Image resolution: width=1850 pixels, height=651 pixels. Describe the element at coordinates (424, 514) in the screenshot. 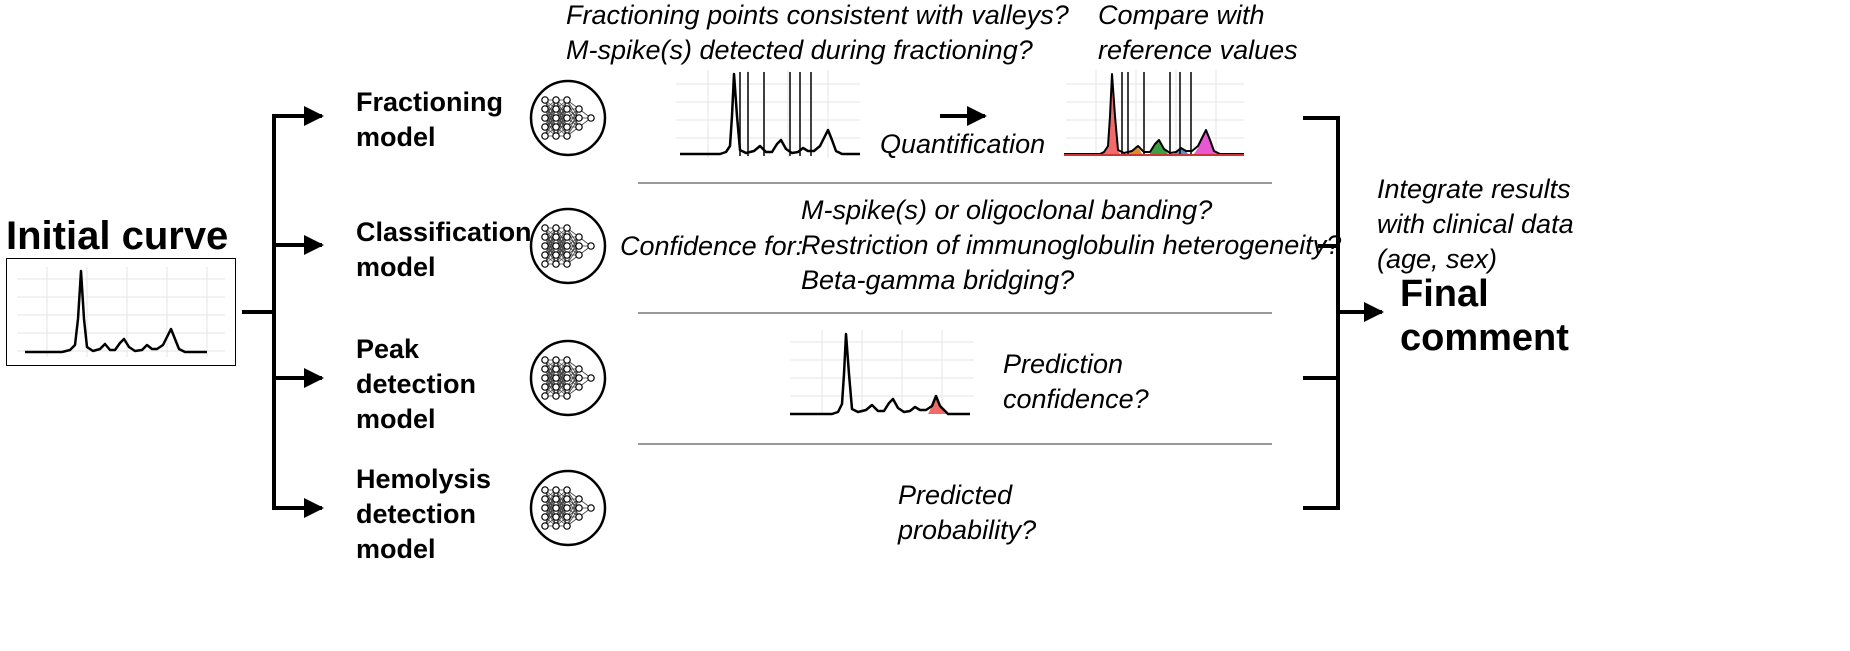

I see `hemolysis-detection-model-label: Hemolysis detection model` at that location.